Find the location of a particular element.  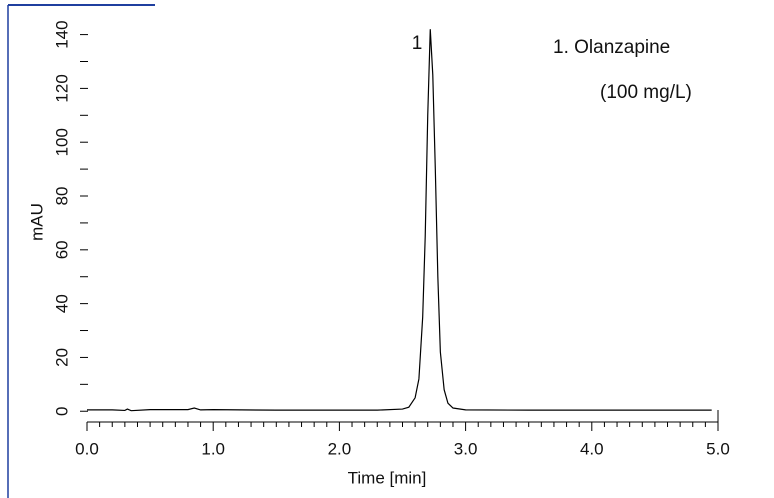

peak-label: 1 is located at coordinates (417, 43).